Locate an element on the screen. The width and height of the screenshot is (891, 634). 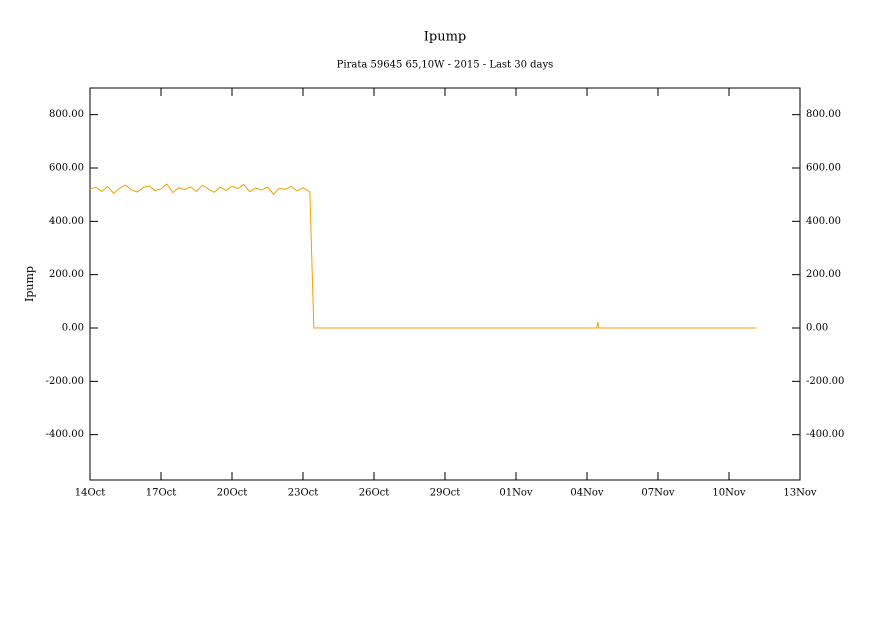
y-tick-label: -200.00 is located at coordinates (65, 381).